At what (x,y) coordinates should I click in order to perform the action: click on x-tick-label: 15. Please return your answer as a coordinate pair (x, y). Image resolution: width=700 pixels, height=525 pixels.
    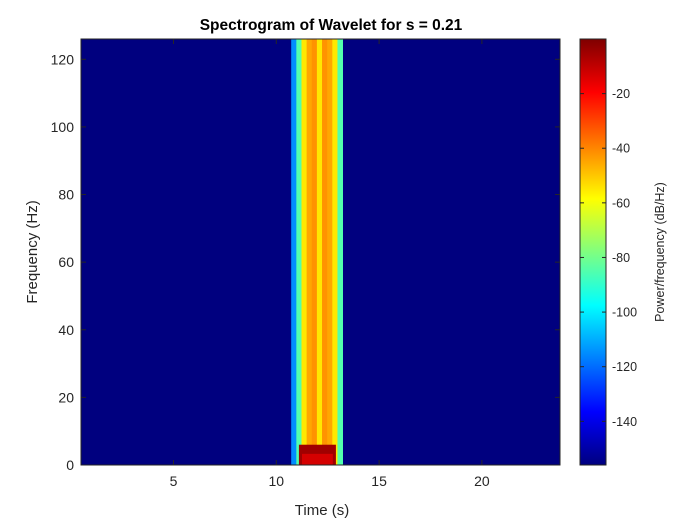
    Looking at the image, I should click on (379, 481).